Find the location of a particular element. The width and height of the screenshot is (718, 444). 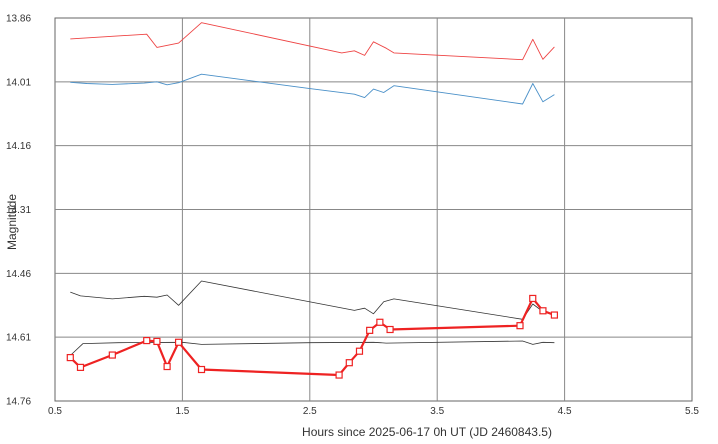

y-tick-label: 14.61 is located at coordinates (18, 338).